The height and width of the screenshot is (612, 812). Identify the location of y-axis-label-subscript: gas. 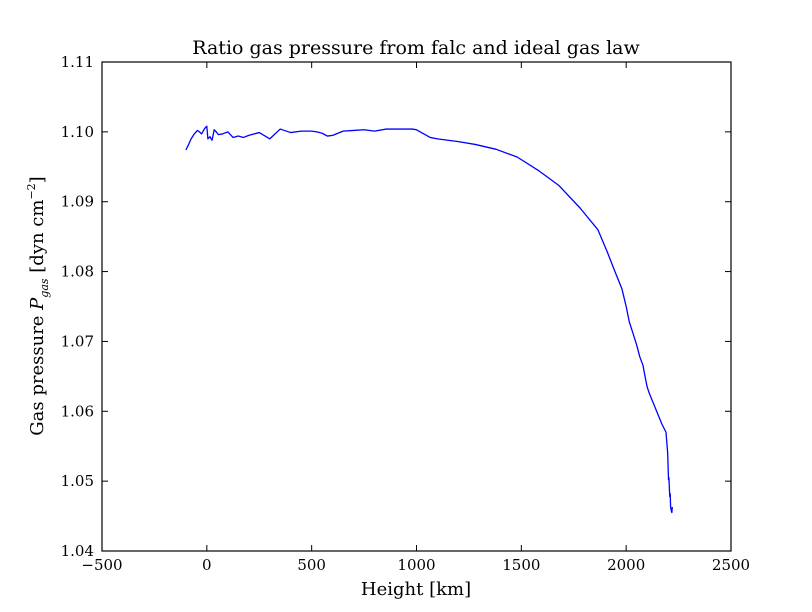
(44, 288).